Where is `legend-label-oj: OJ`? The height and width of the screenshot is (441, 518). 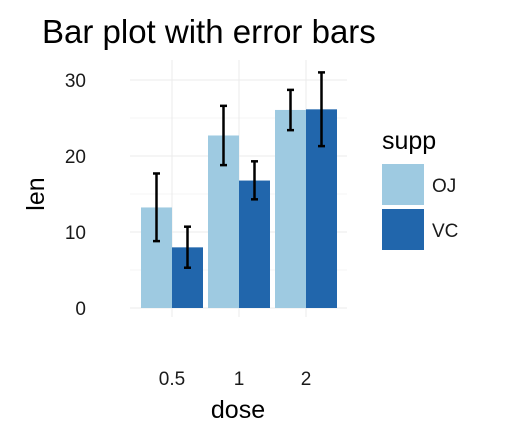
legend-label-oj: OJ is located at coordinates (444, 186).